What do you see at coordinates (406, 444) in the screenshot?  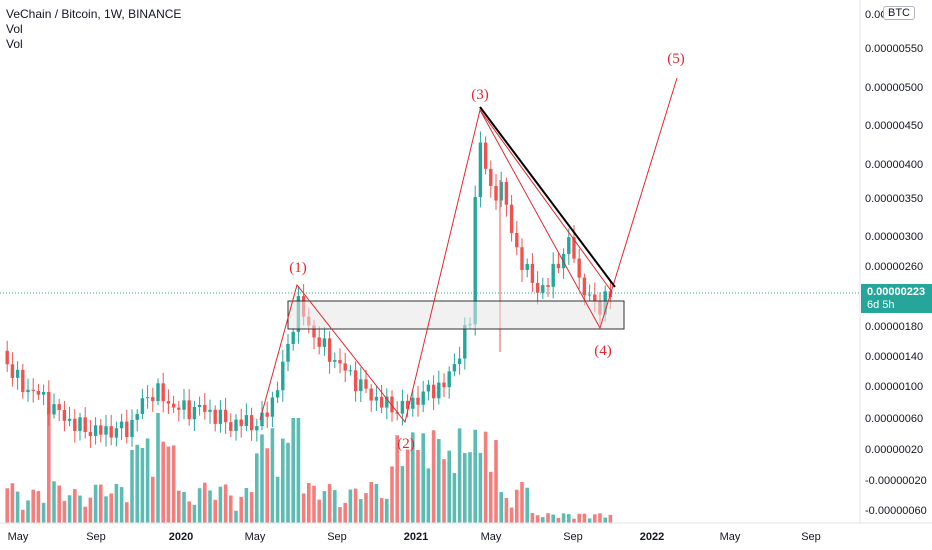 I see `wave-label-2: (2)` at bounding box center [406, 444].